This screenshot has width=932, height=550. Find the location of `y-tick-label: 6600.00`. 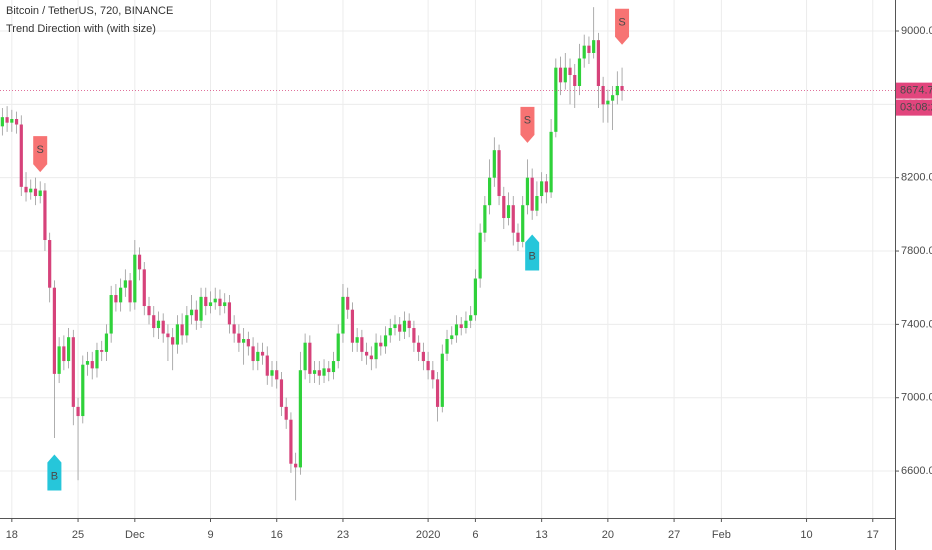

y-tick-label: 6600.00 is located at coordinates (916, 471).